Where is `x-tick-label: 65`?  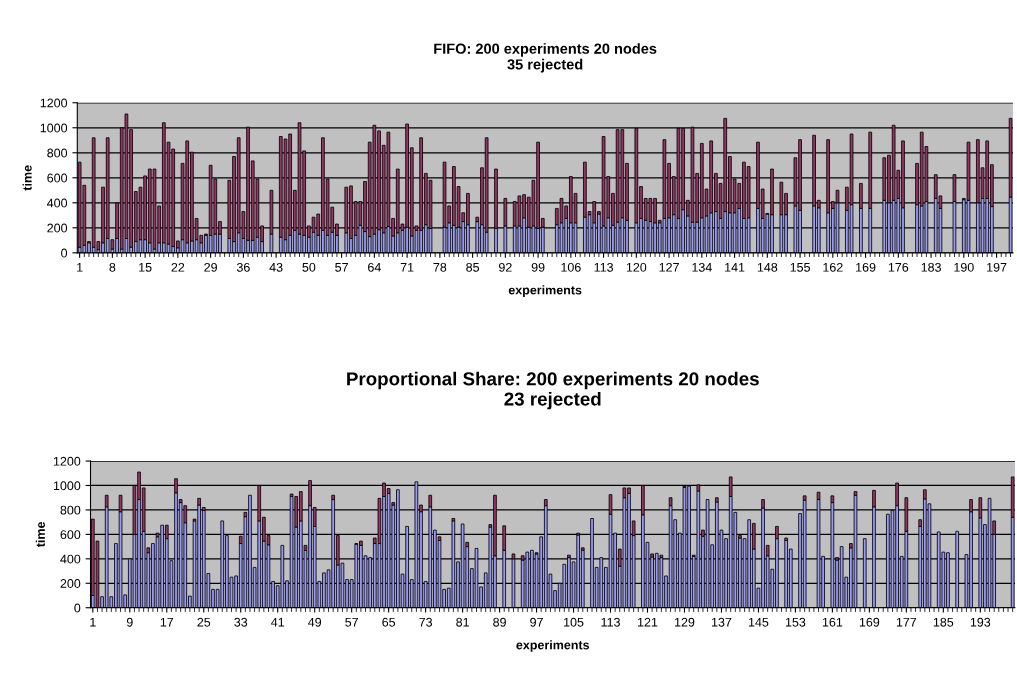
x-tick-label: 65 is located at coordinates (389, 622).